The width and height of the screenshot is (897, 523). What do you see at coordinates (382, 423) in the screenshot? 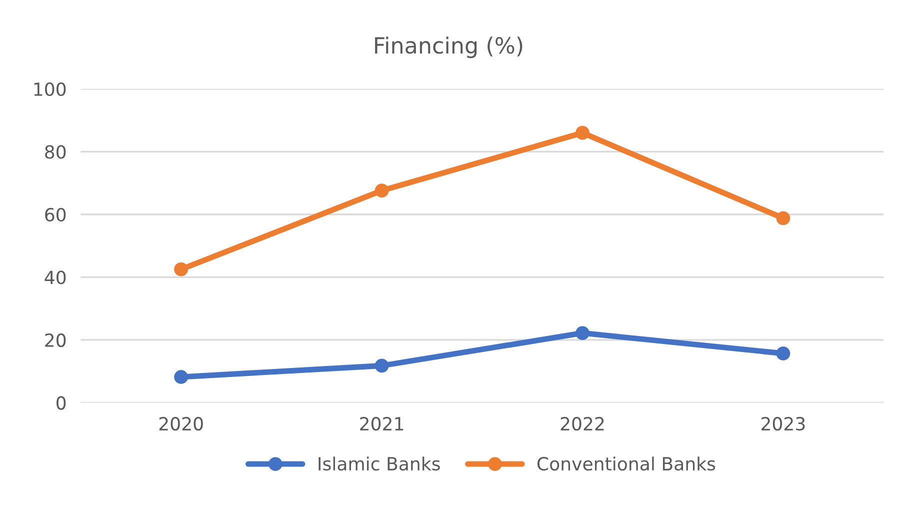
I see `x-tick-label: 2021` at bounding box center [382, 423].